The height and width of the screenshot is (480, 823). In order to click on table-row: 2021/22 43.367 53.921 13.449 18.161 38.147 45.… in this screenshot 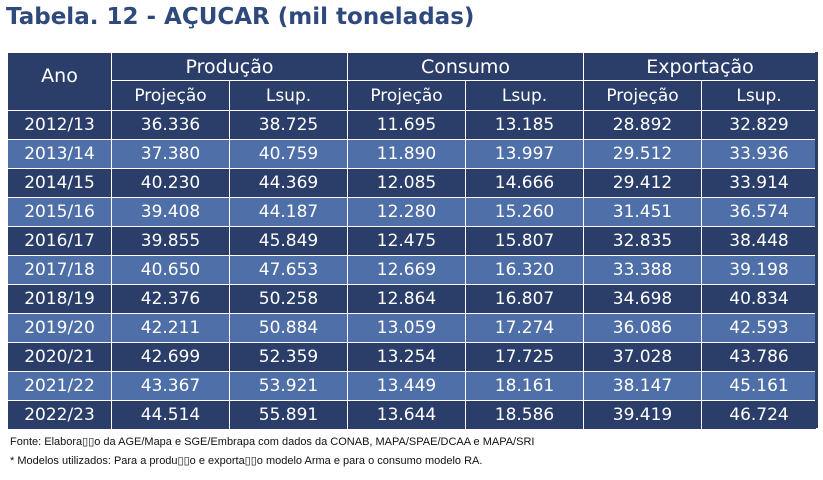, I will do `click(412, 386)`.